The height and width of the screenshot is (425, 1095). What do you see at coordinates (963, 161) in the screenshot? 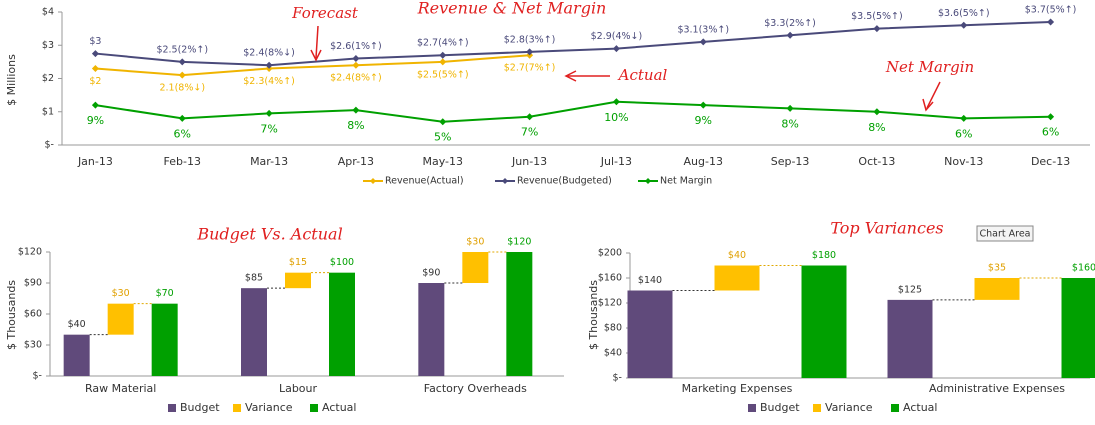
I see `x-tick-label: Nov-13` at bounding box center [963, 161].